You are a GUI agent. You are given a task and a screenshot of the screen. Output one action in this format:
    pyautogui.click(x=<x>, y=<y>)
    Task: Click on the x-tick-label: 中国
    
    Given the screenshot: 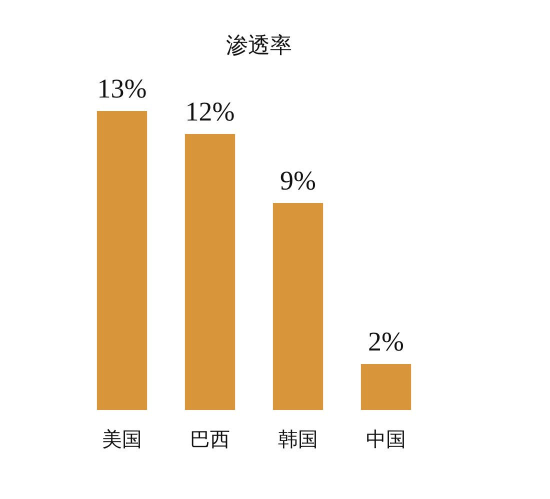 What is the action you would take?
    pyautogui.click(x=386, y=439)
    